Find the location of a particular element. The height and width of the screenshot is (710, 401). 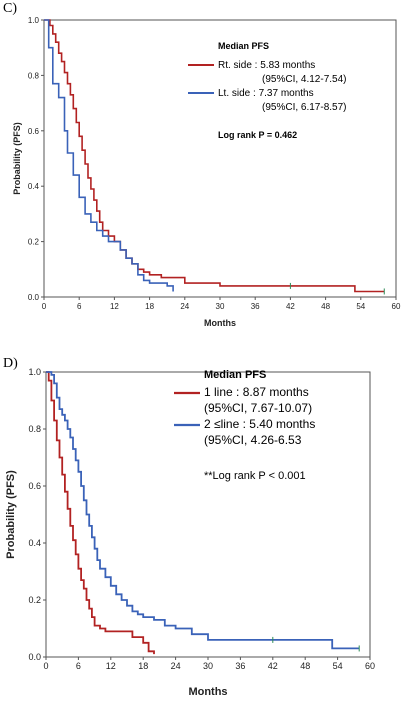

log-rank-annotation: **Log rank P < 0.001 is located at coordinates (255, 476).